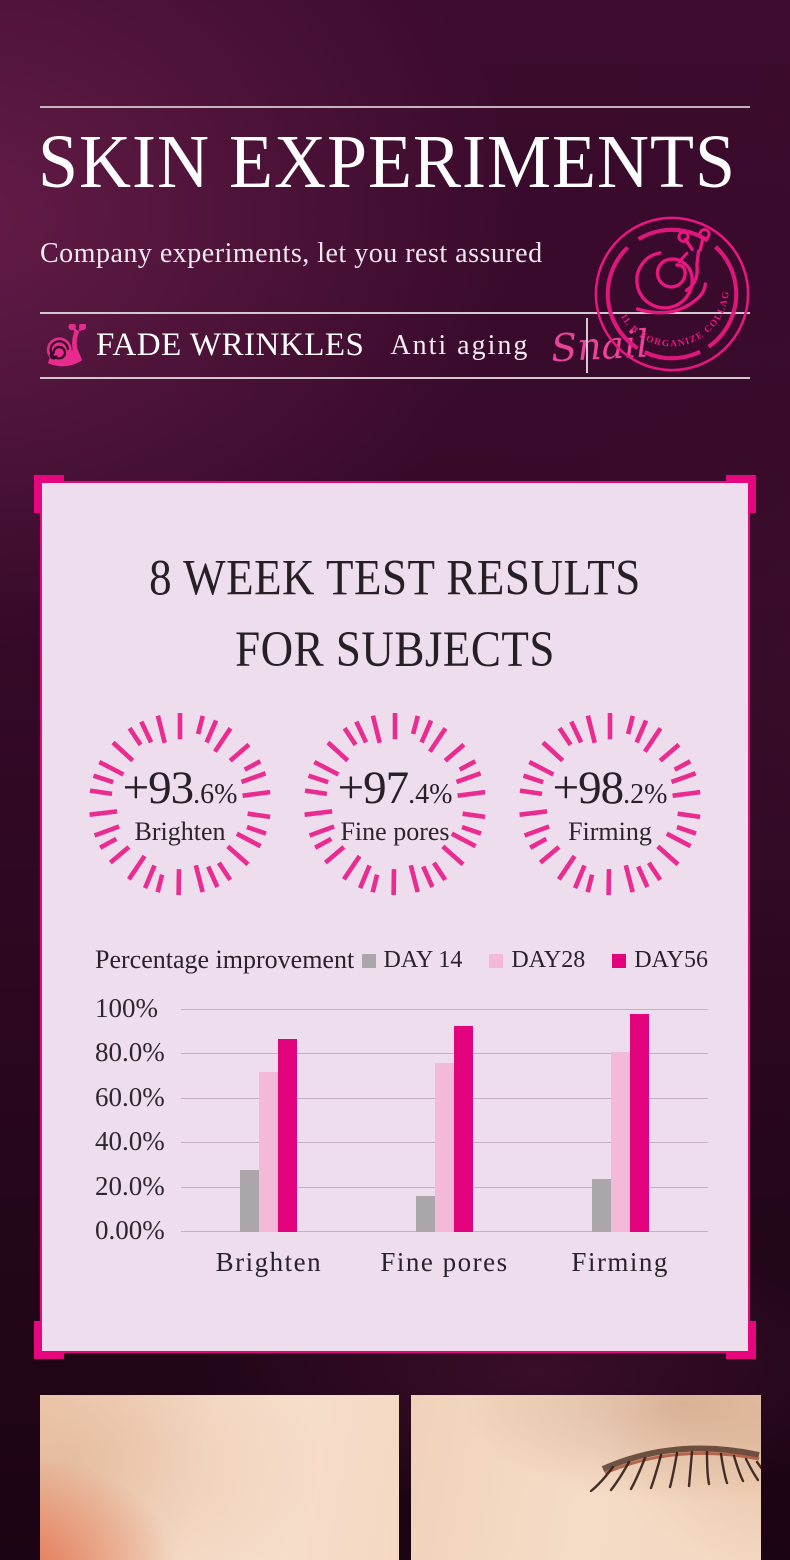 Image resolution: width=790 pixels, height=1560 pixels. I want to click on badge-label: Brighten, so click(180, 831).